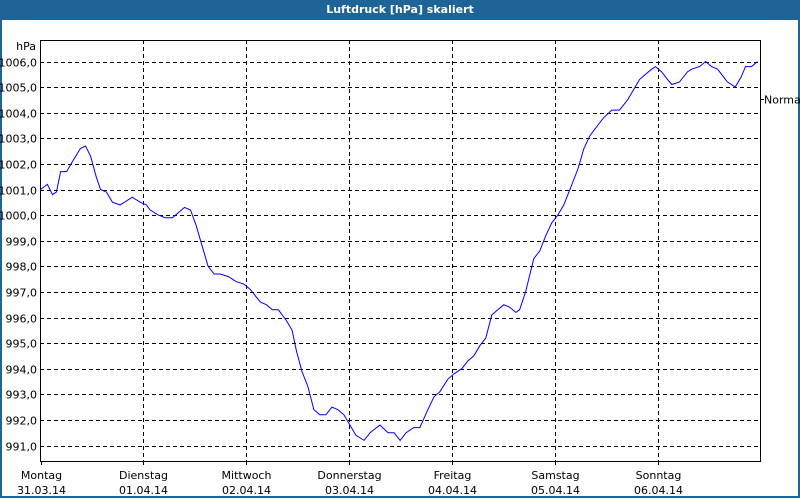 This screenshot has width=800, height=500. I want to click on x-tick-date: 05.04.14, so click(555, 490).